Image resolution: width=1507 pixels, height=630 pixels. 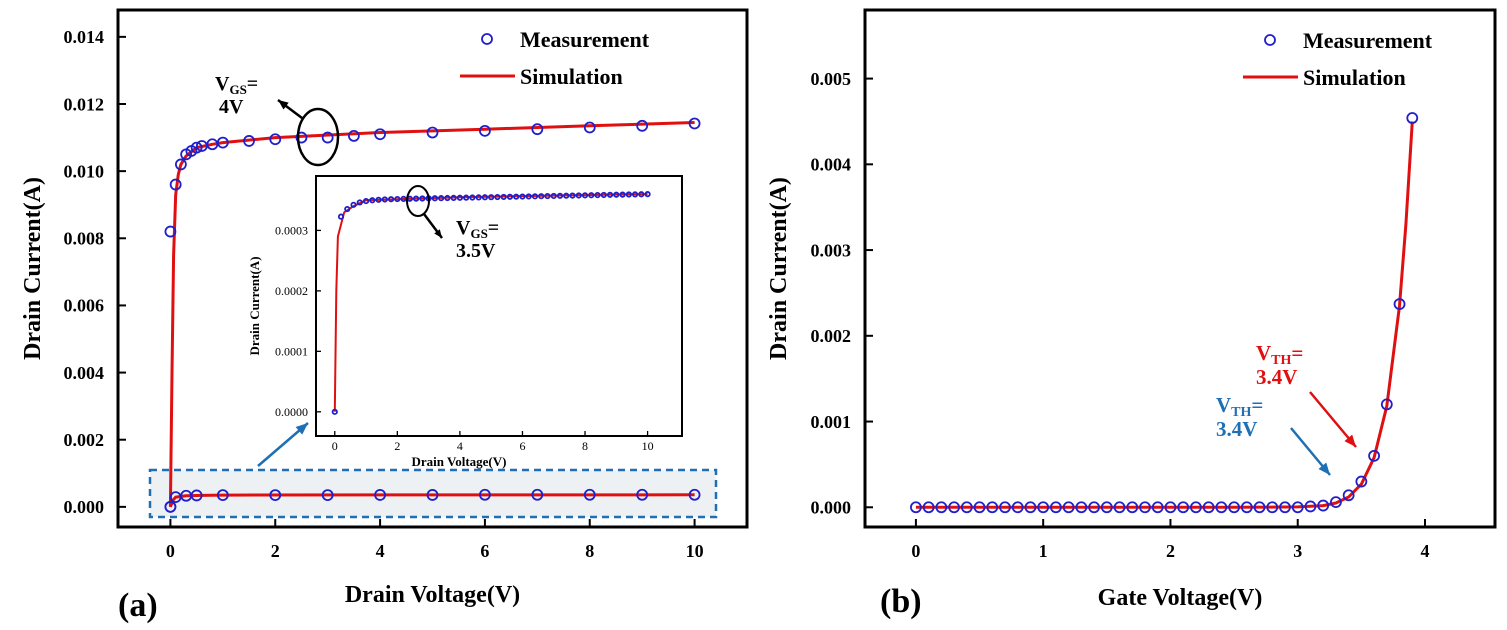 I want to click on inset-x-tick-label: 0, so click(x=335, y=446).